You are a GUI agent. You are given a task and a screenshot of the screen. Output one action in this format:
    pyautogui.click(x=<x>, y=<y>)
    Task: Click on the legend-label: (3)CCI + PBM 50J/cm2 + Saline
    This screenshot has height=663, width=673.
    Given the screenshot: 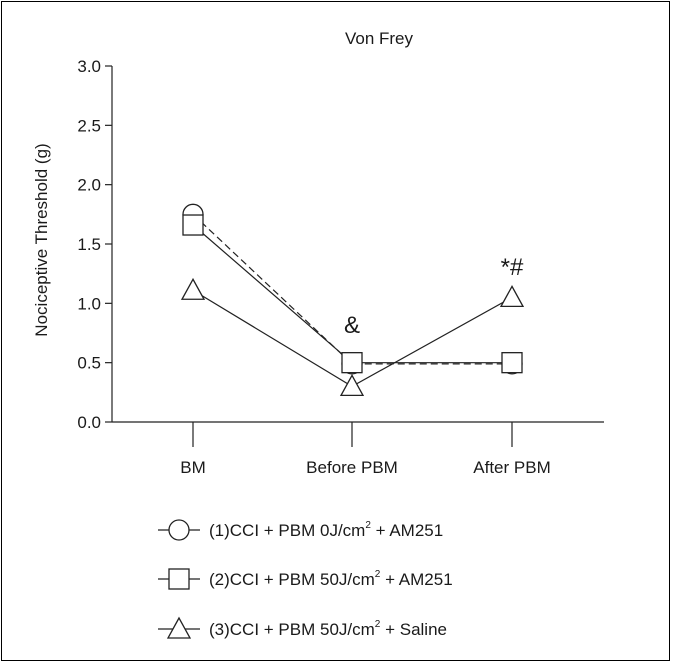 What is the action you would take?
    pyautogui.click(x=328, y=629)
    